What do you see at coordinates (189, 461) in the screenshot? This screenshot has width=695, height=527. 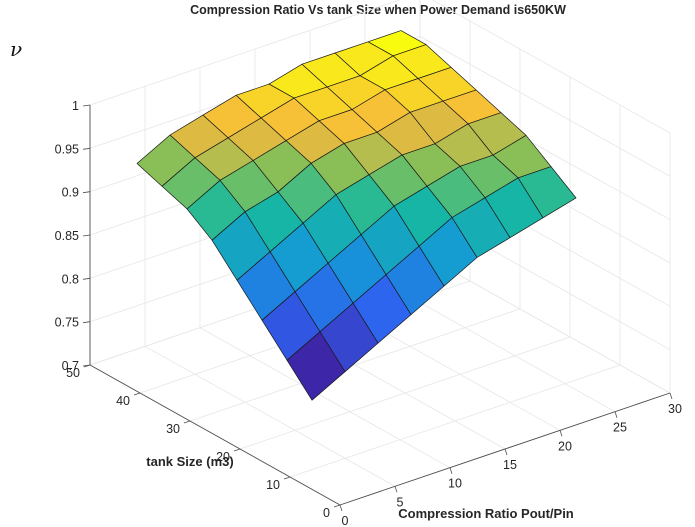 I see `y-axis-label: tank Size (m3)` at bounding box center [189, 461].